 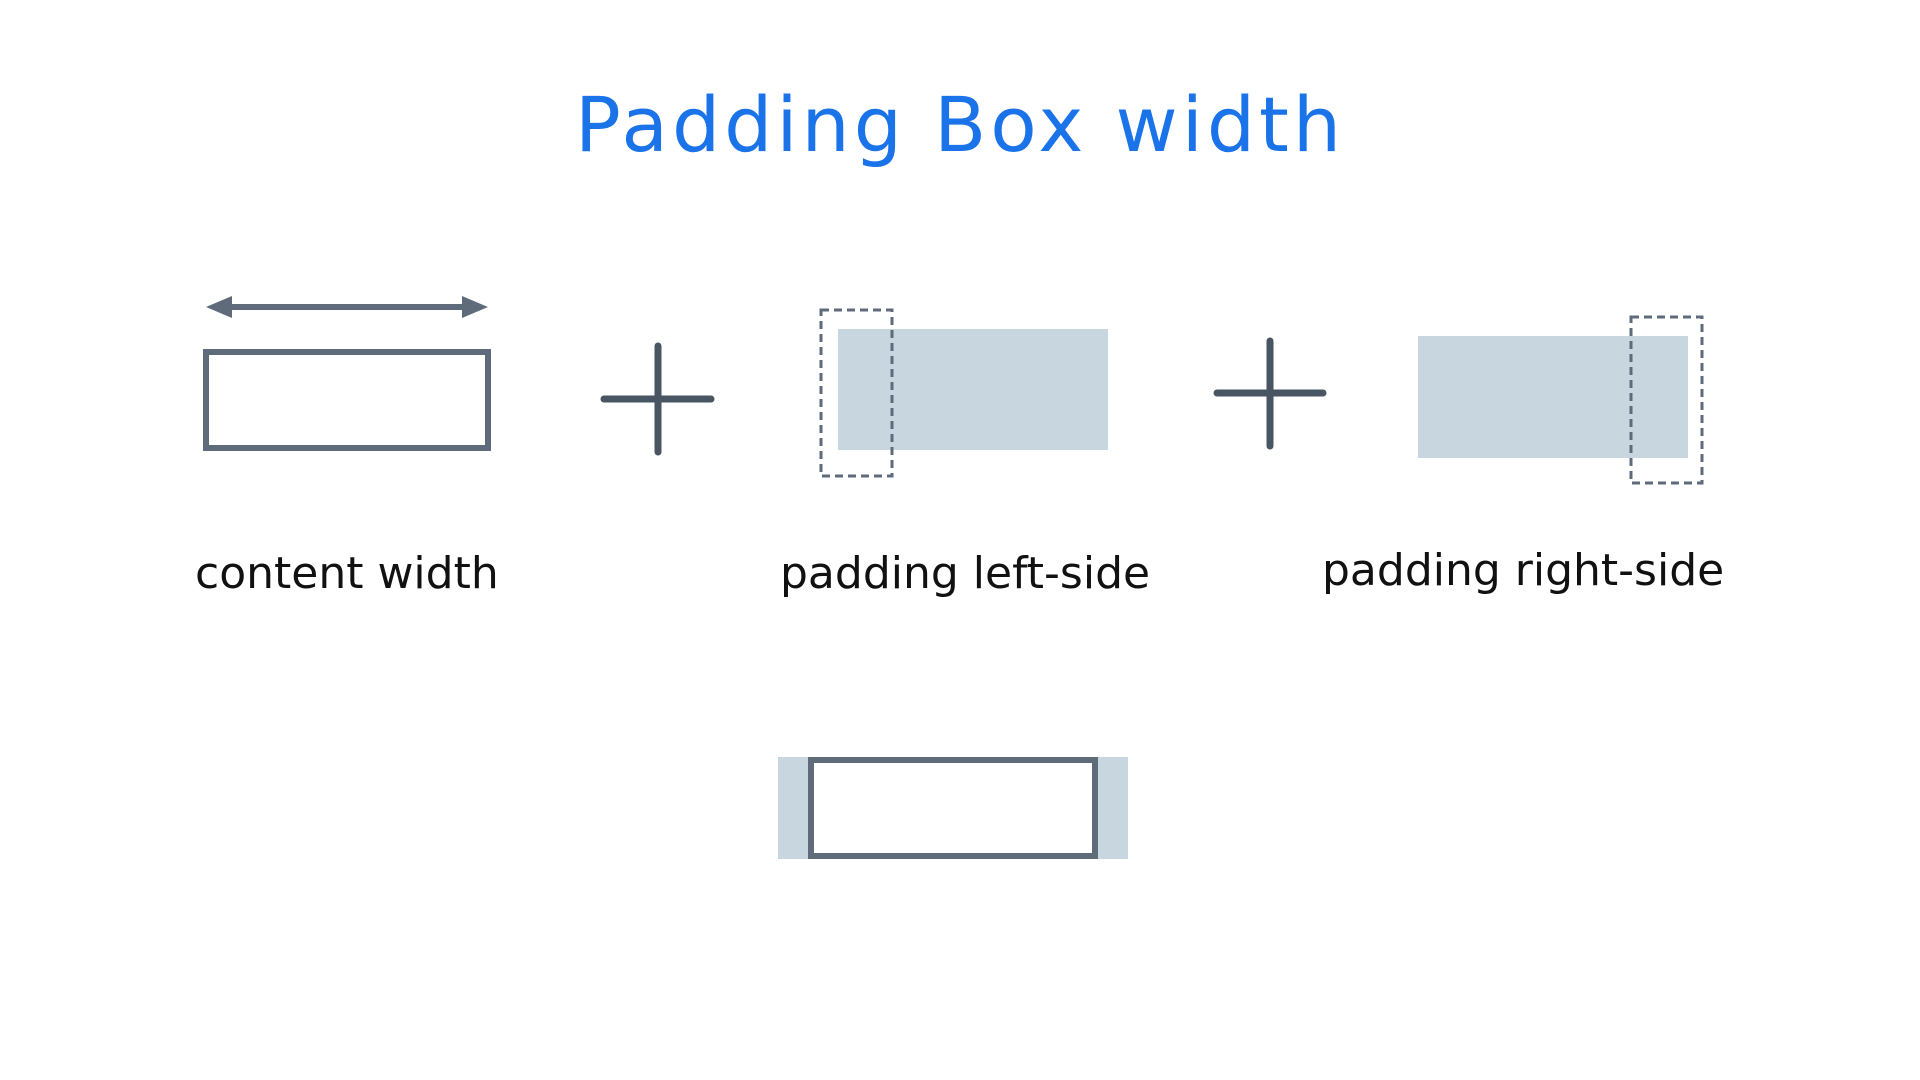 I want to click on padding-right-highlight, so click(x=1666, y=400).